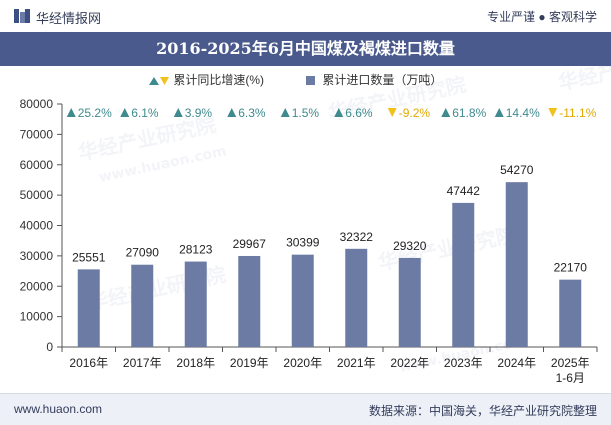  What do you see at coordinates (58, 409) in the screenshot?
I see `footer-url: www.huaon.com` at bounding box center [58, 409].